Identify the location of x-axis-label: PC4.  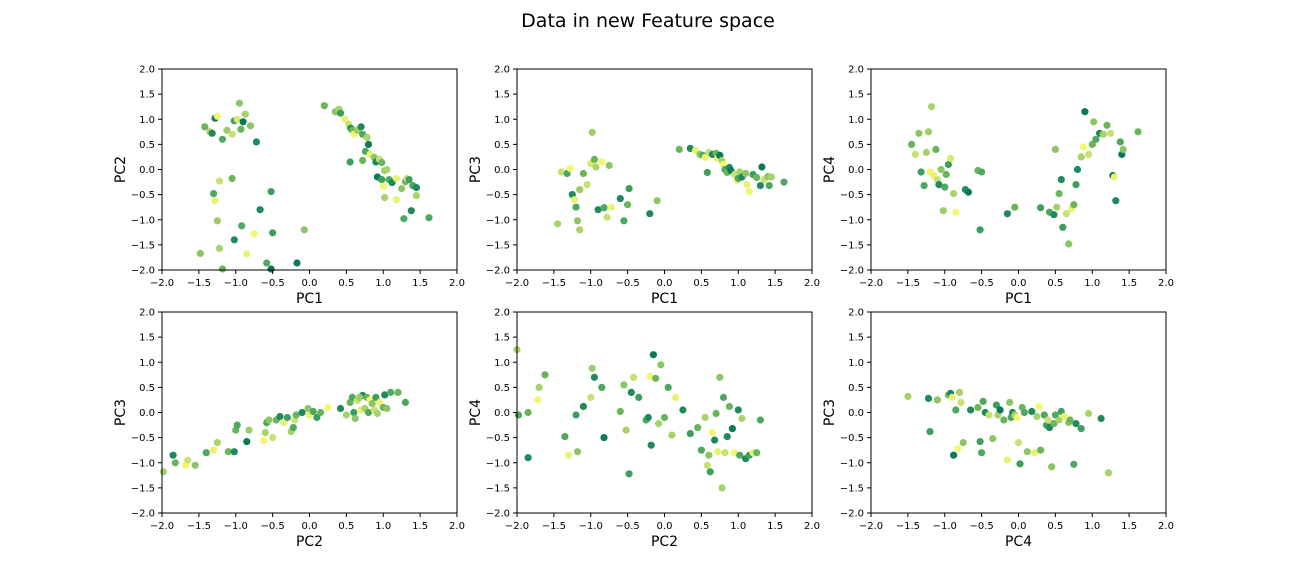
(1018, 542).